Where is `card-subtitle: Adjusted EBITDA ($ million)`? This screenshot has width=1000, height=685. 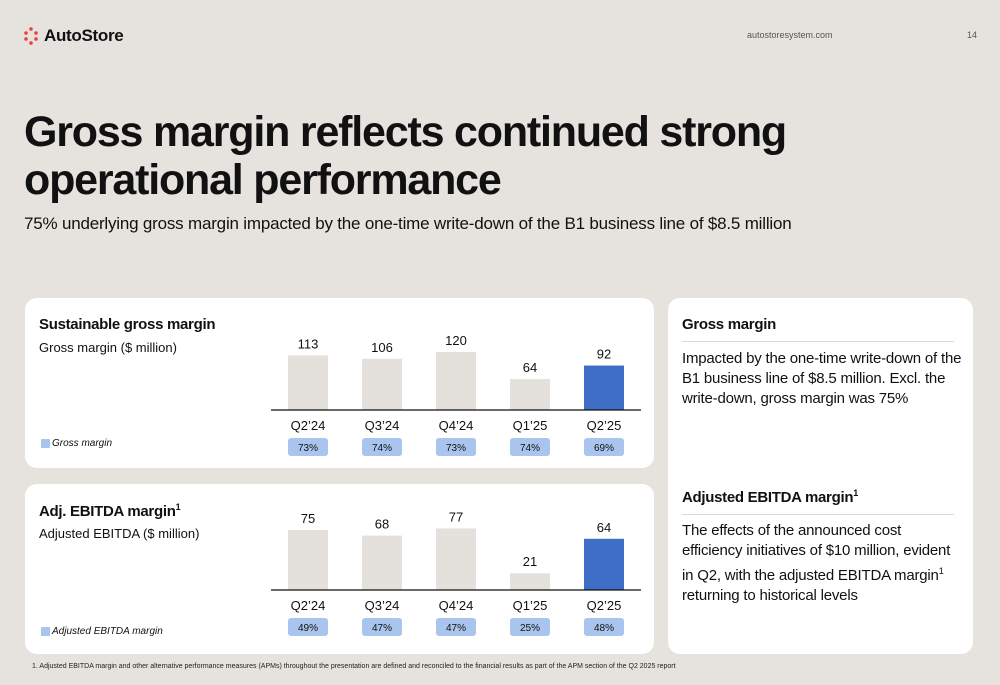 card-subtitle: Adjusted EBITDA ($ million) is located at coordinates (119, 533).